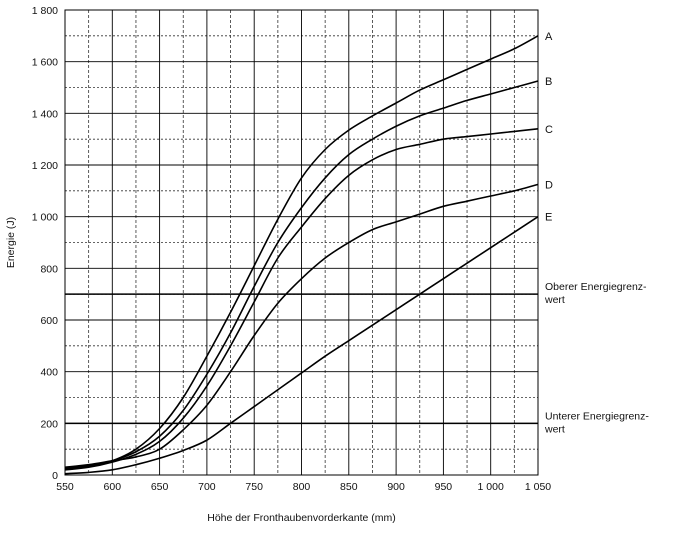 The height and width of the screenshot is (537, 690). What do you see at coordinates (45, 114) in the screenshot?
I see `y-tick-label: 1 400` at bounding box center [45, 114].